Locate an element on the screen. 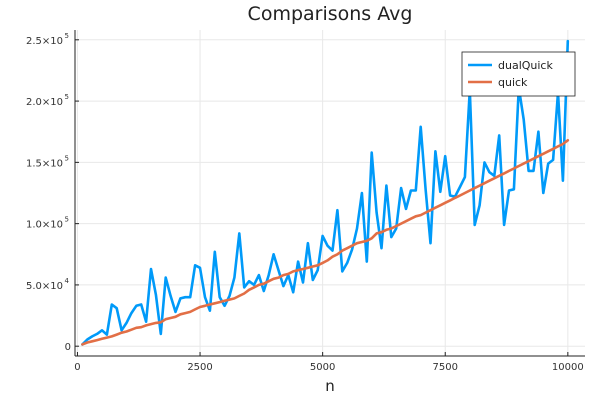  legend-box is located at coordinates (518, 74).